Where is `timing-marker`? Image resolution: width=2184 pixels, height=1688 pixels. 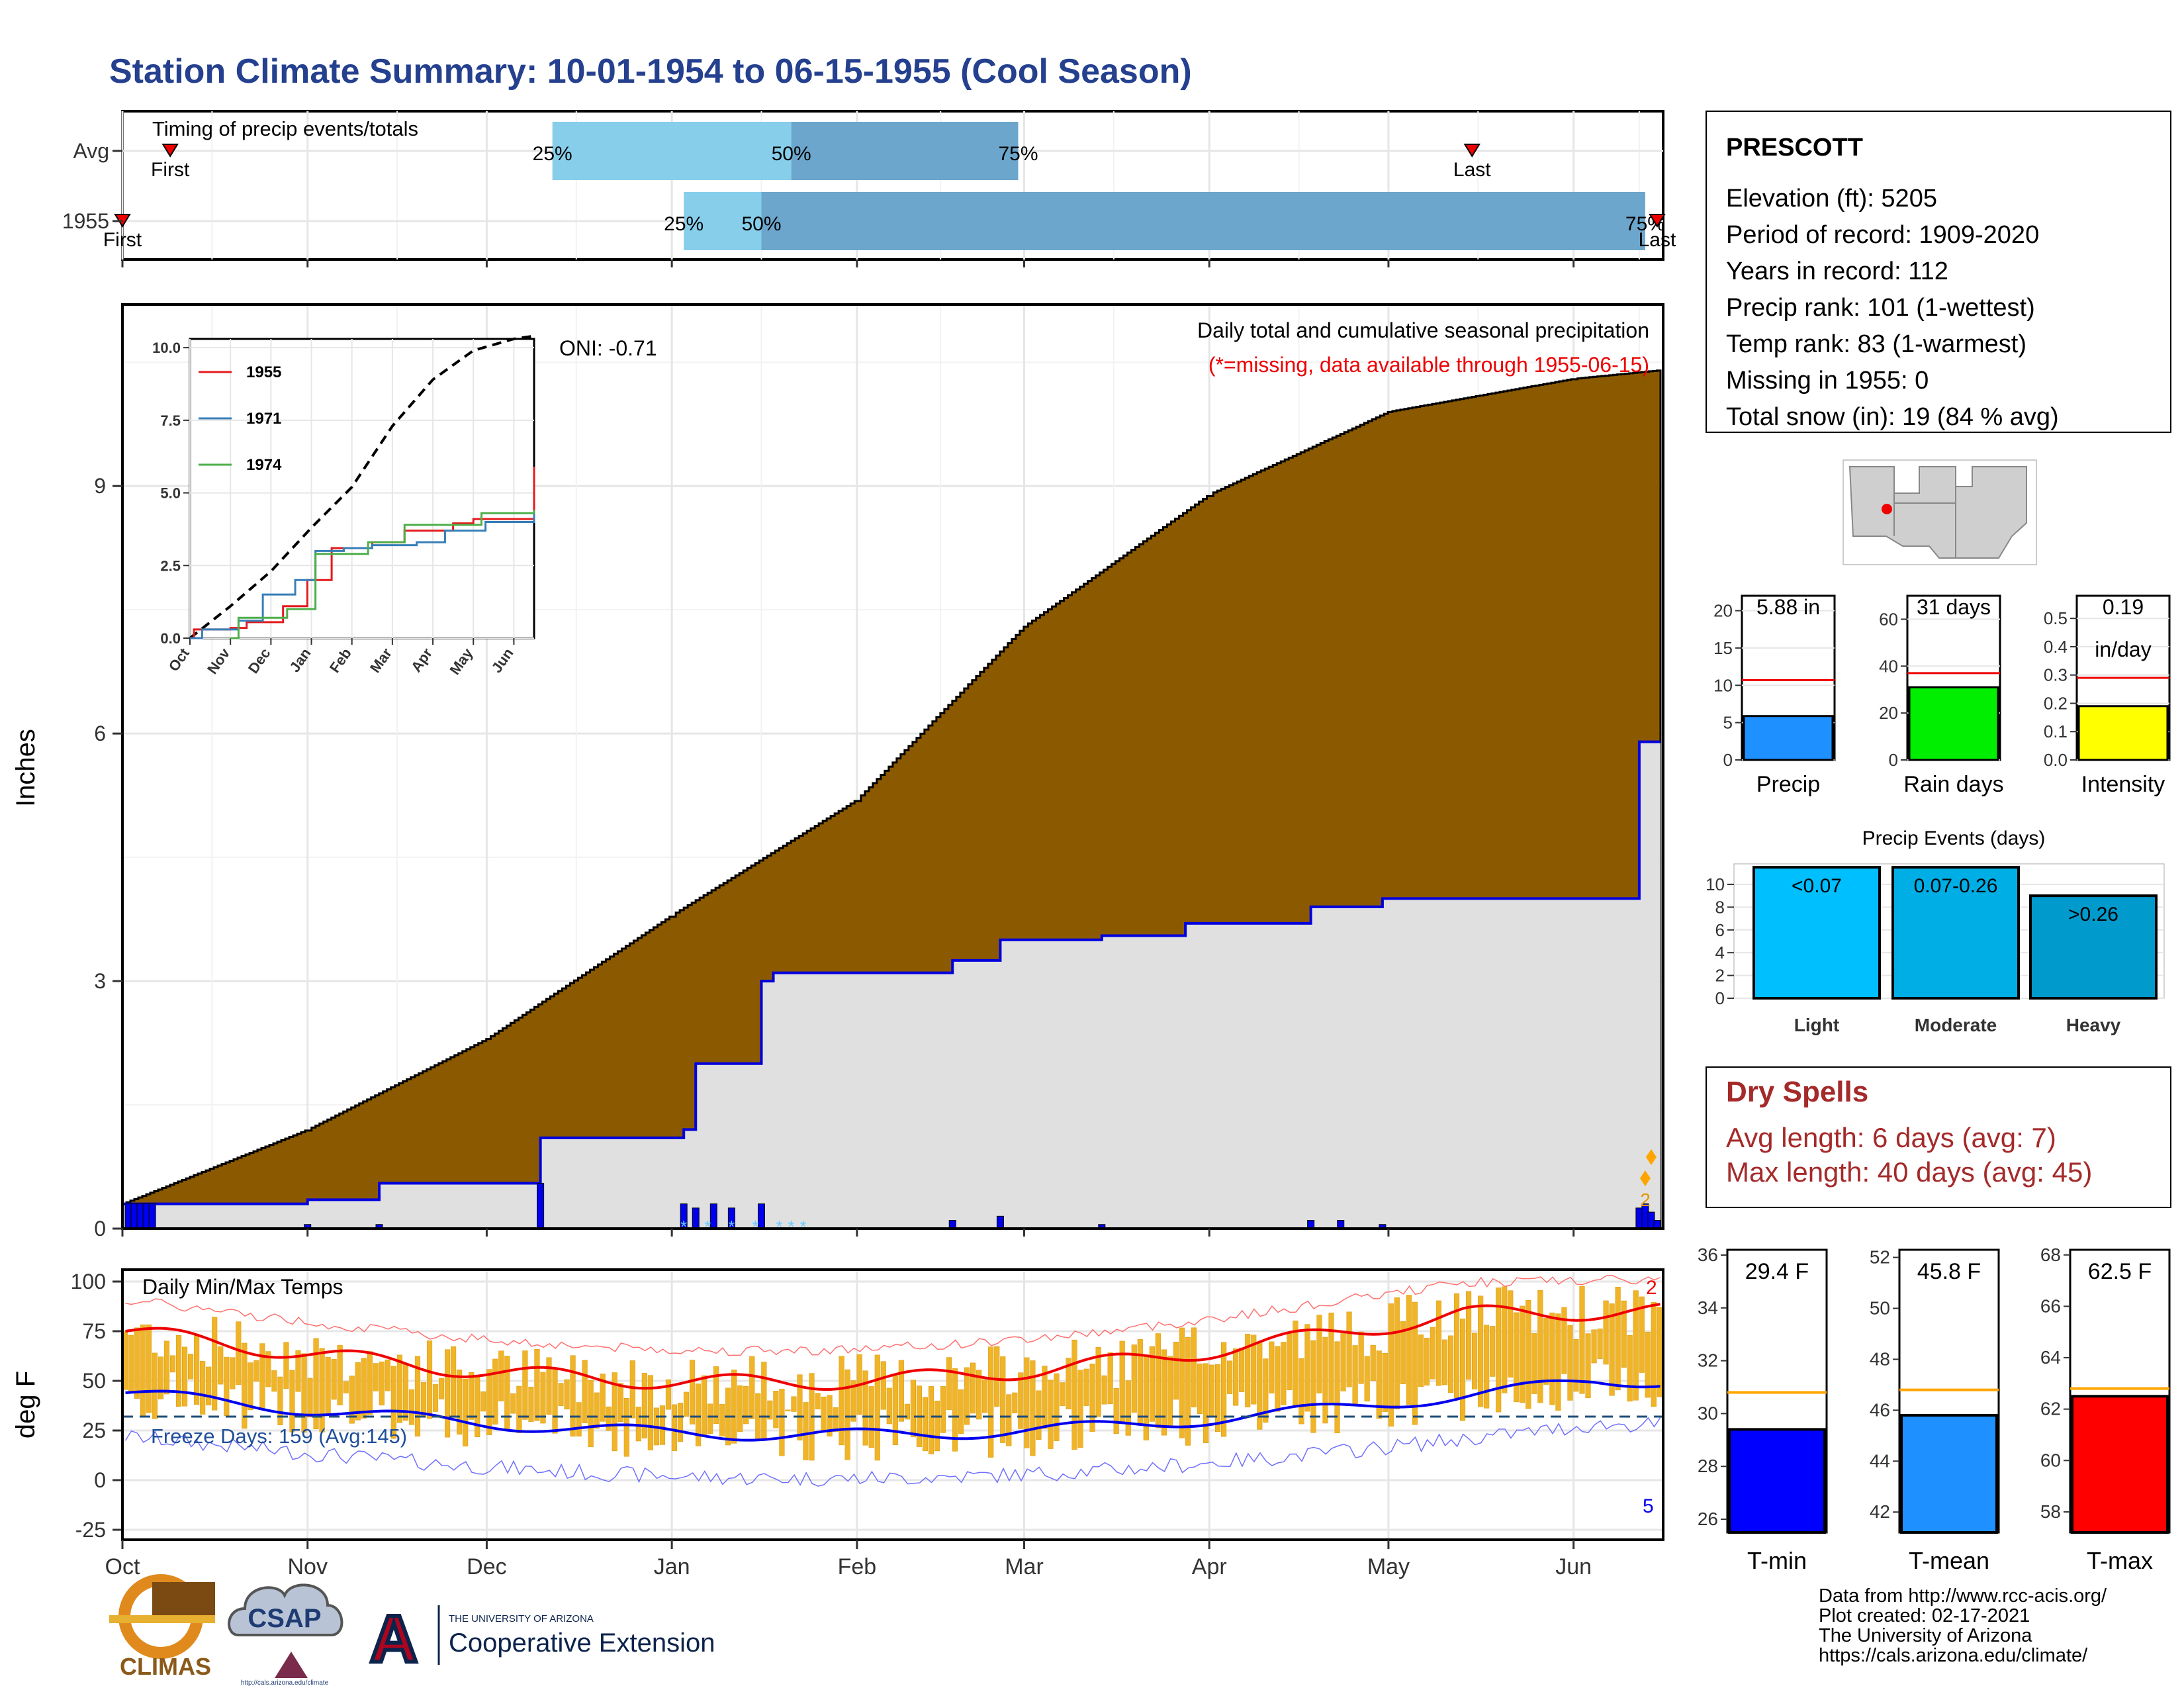
timing-marker is located at coordinates (1472, 151).